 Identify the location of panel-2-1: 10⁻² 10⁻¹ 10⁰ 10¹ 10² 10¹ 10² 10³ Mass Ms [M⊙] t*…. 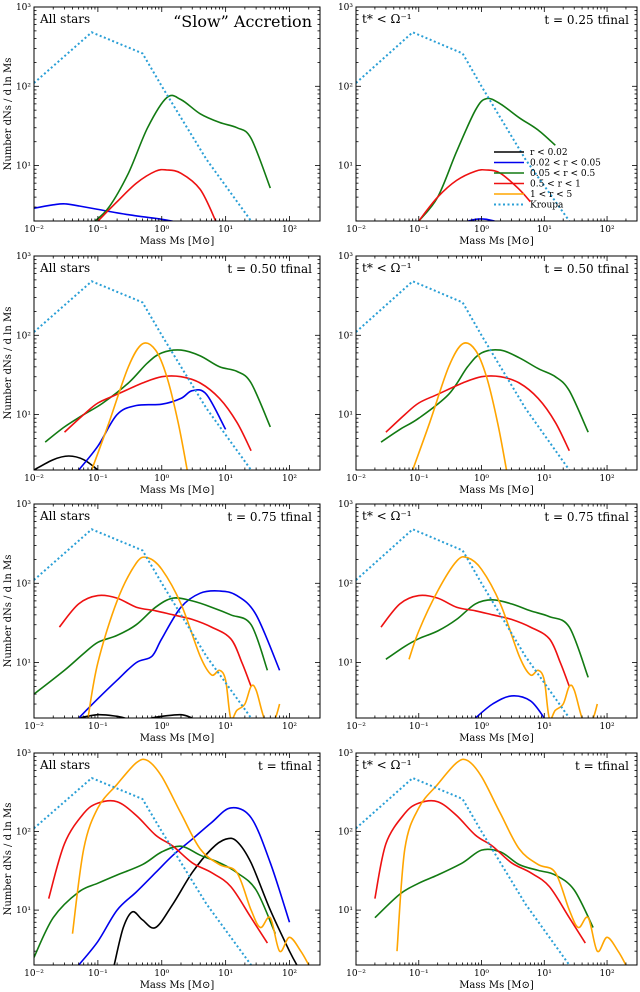
(488, 622).